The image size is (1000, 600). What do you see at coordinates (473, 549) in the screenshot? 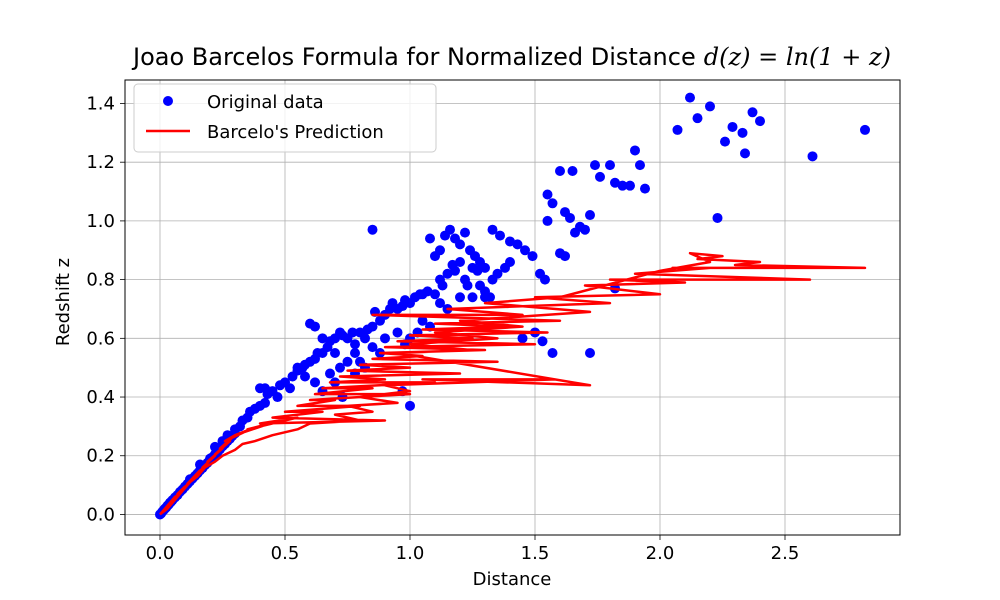
I see `x-axis-ticks: 0.0 0.5 1.0 1.5 2.0 2.5` at bounding box center [473, 549].